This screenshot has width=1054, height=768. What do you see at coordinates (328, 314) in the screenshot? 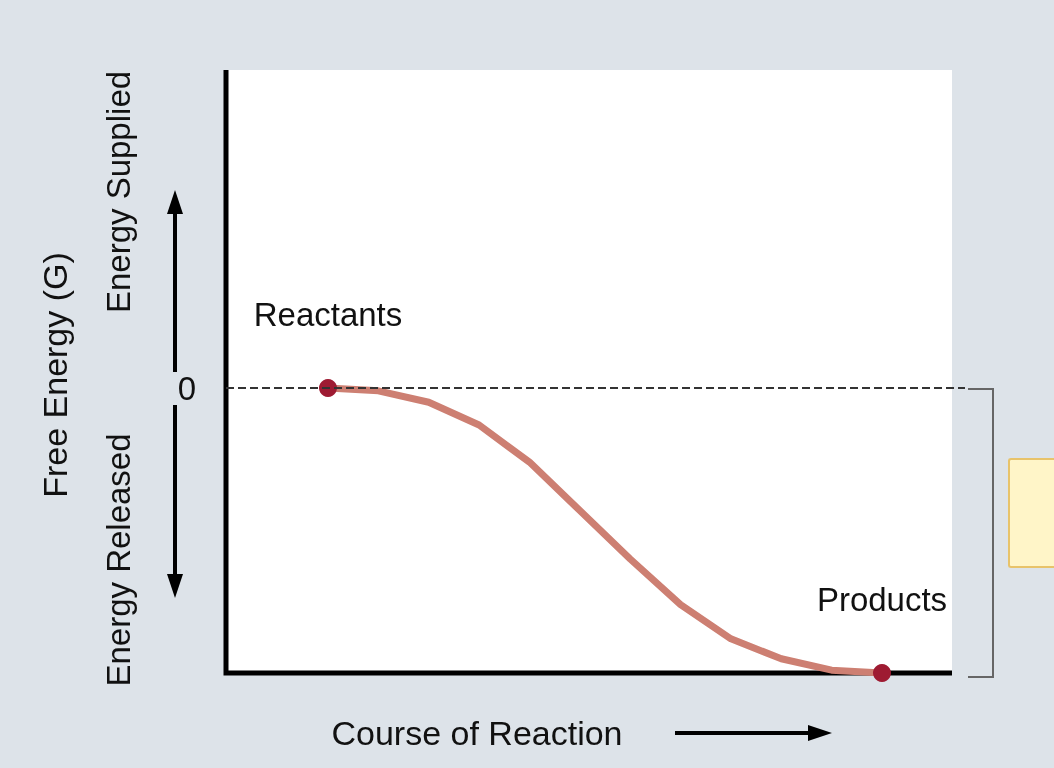
I see `text: Reactants` at bounding box center [328, 314].